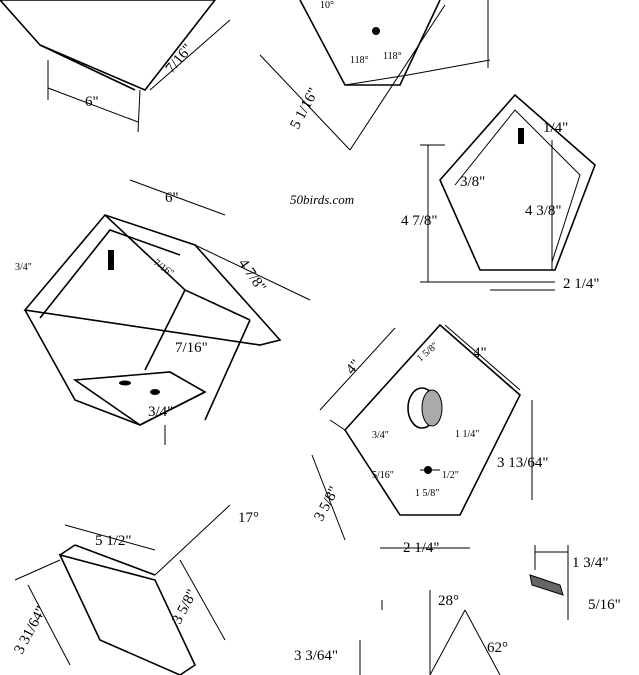 The width and height of the screenshot is (639, 675). Describe the element at coordinates (316, 656) in the screenshot. I see `dim-h-3364: 3 3/64"` at that location.